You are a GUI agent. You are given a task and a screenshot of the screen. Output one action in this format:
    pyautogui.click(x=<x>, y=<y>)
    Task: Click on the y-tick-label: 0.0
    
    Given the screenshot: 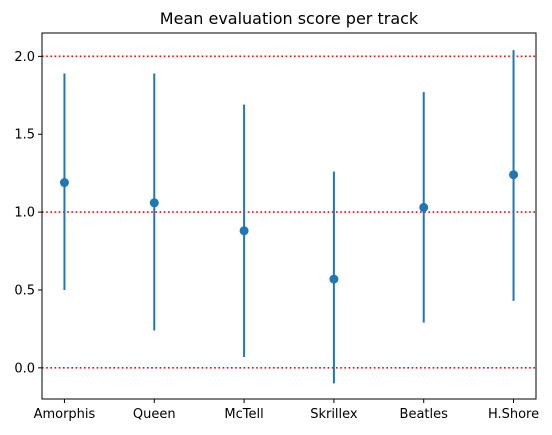 What is the action you would take?
    pyautogui.click(x=24, y=368)
    